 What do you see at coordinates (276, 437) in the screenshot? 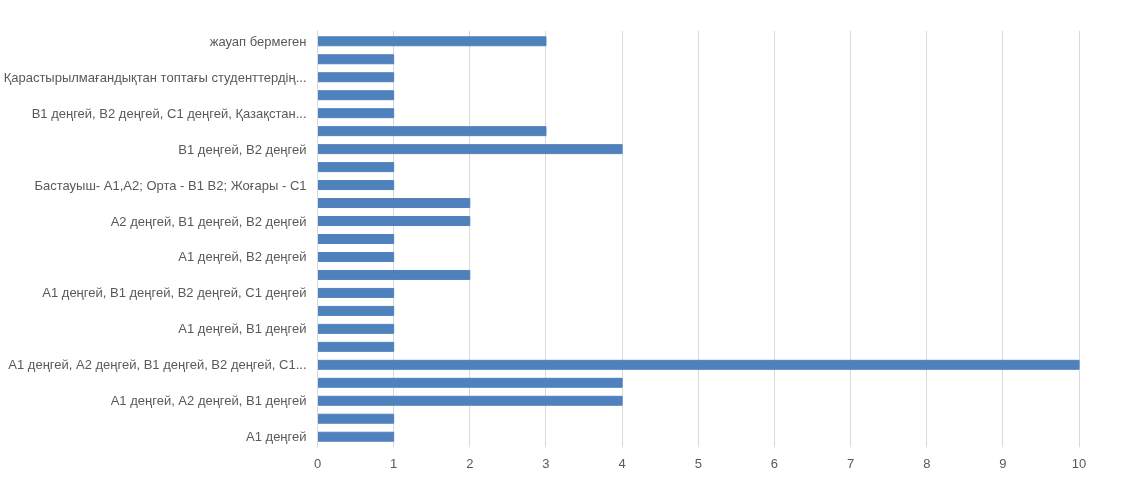
I see `y-tick-label: А1 деңгей` at bounding box center [276, 437].